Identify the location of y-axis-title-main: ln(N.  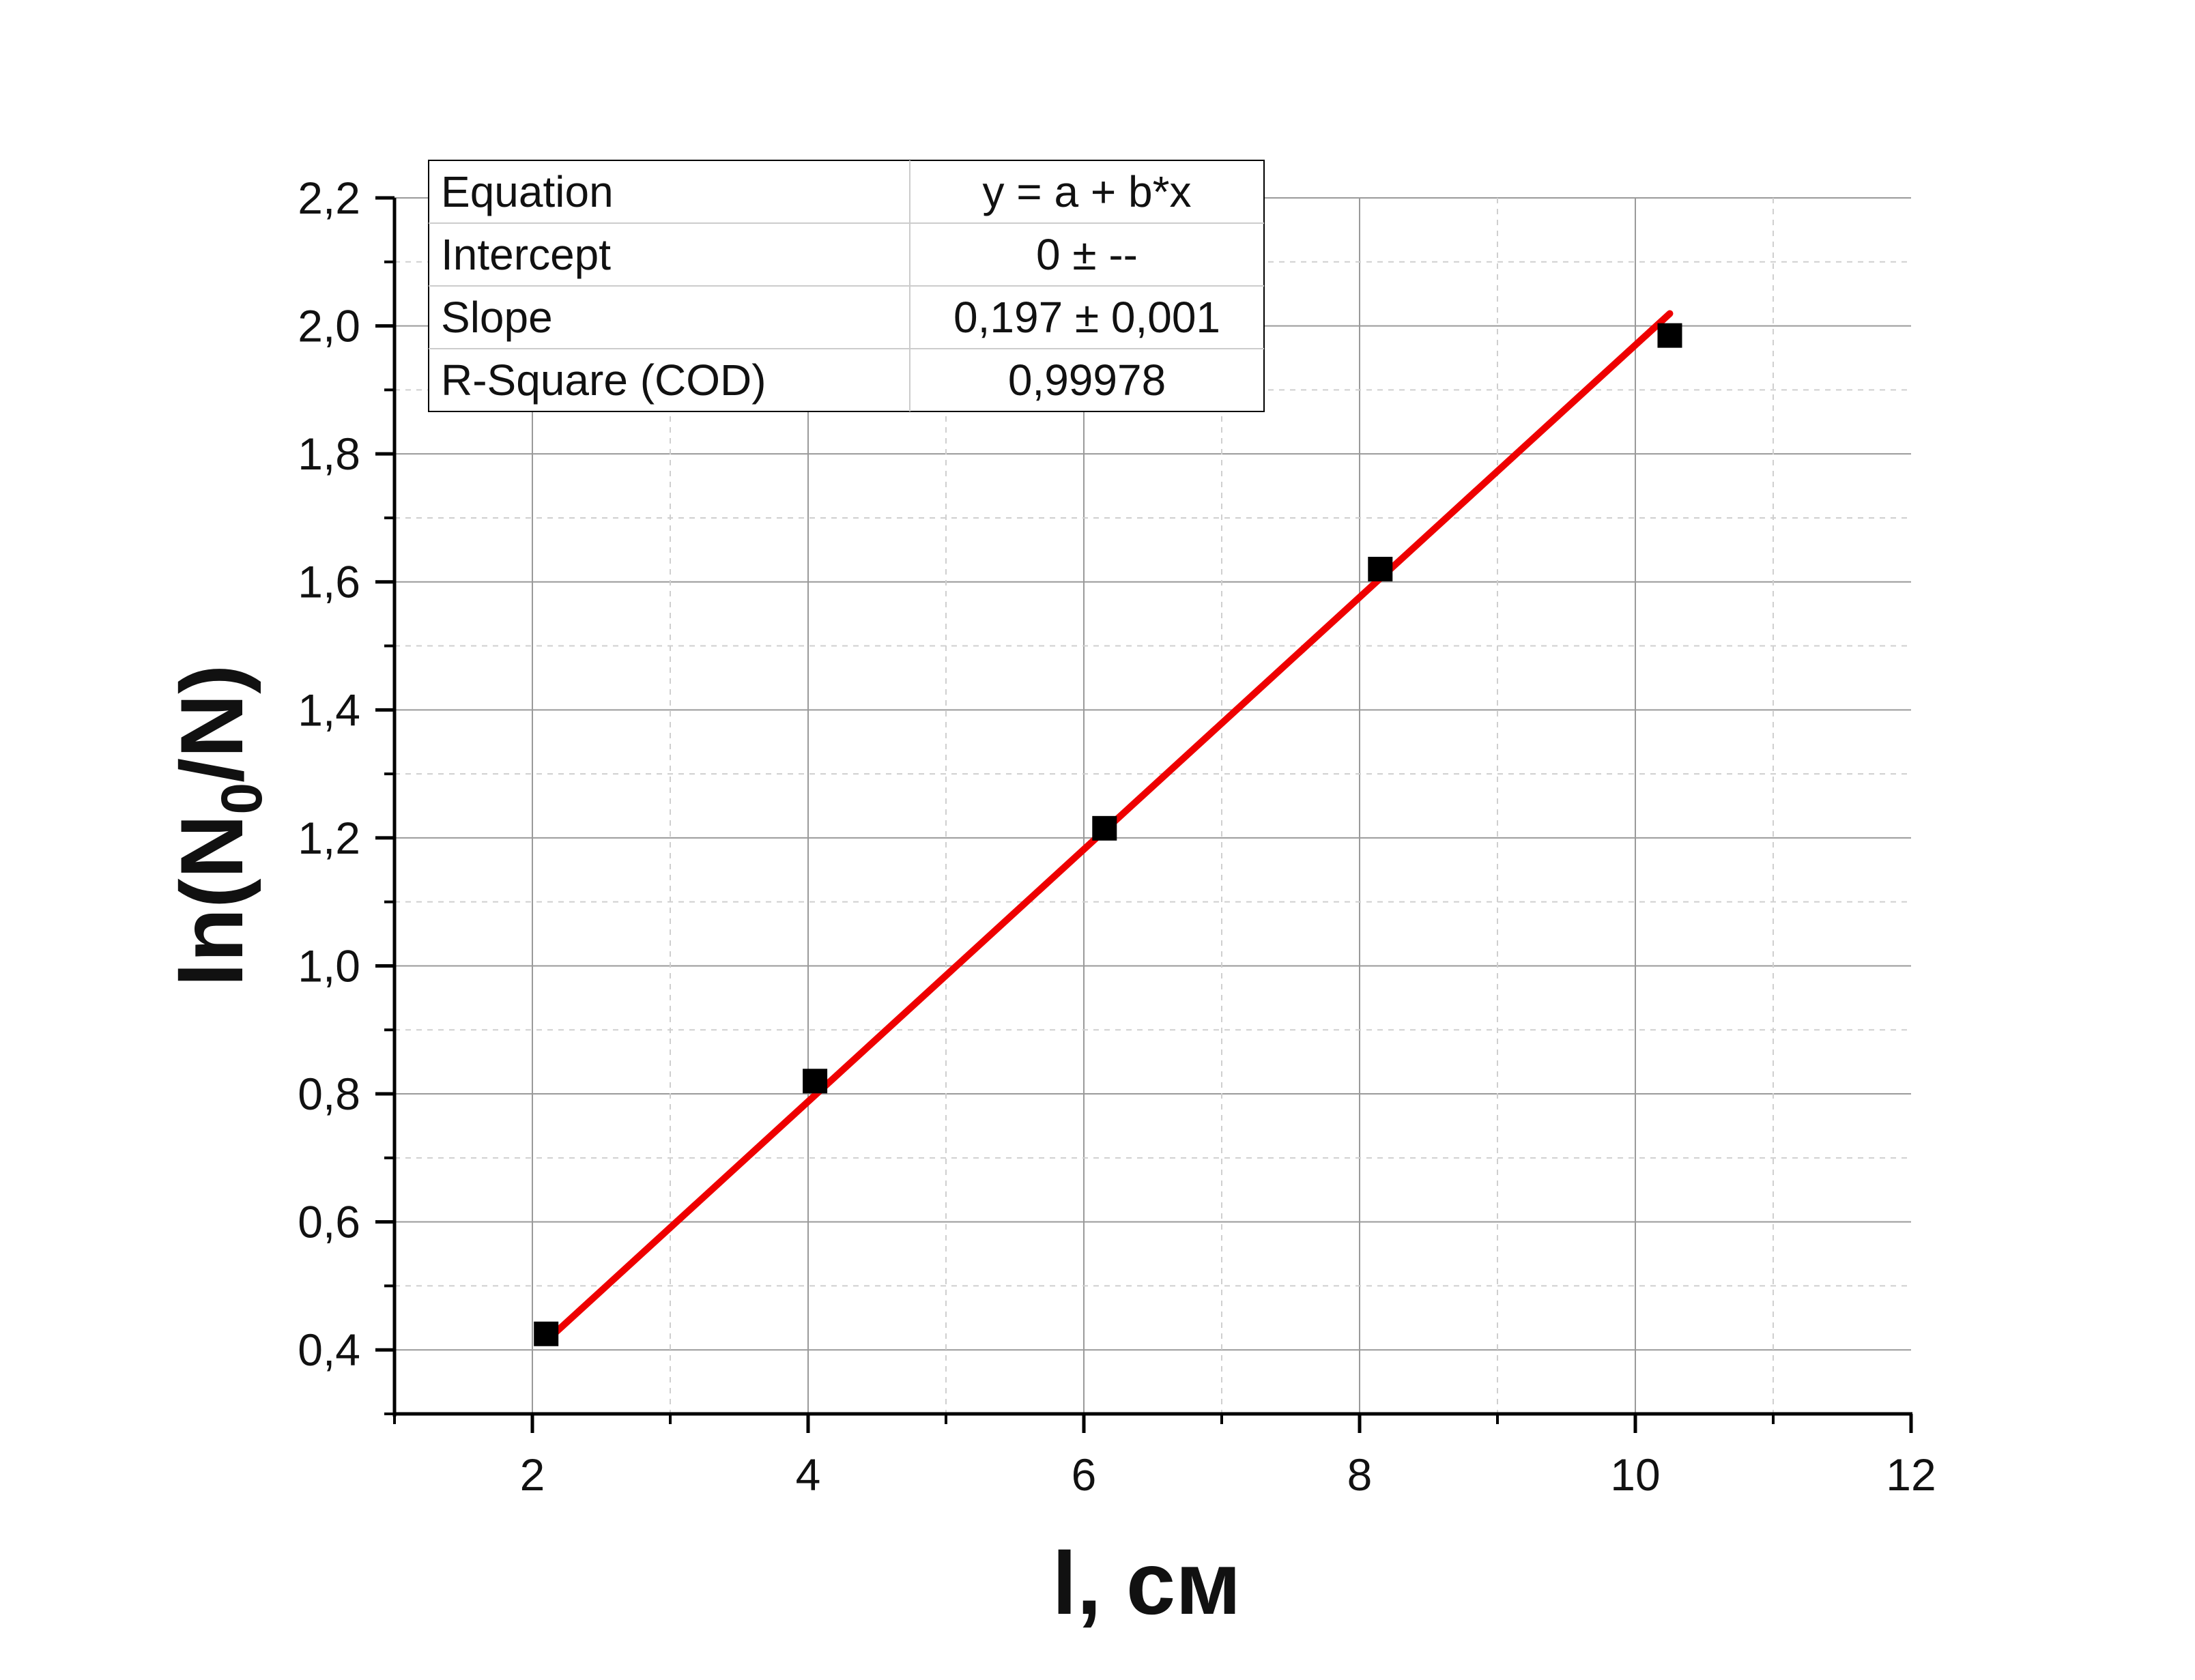
(212, 901).